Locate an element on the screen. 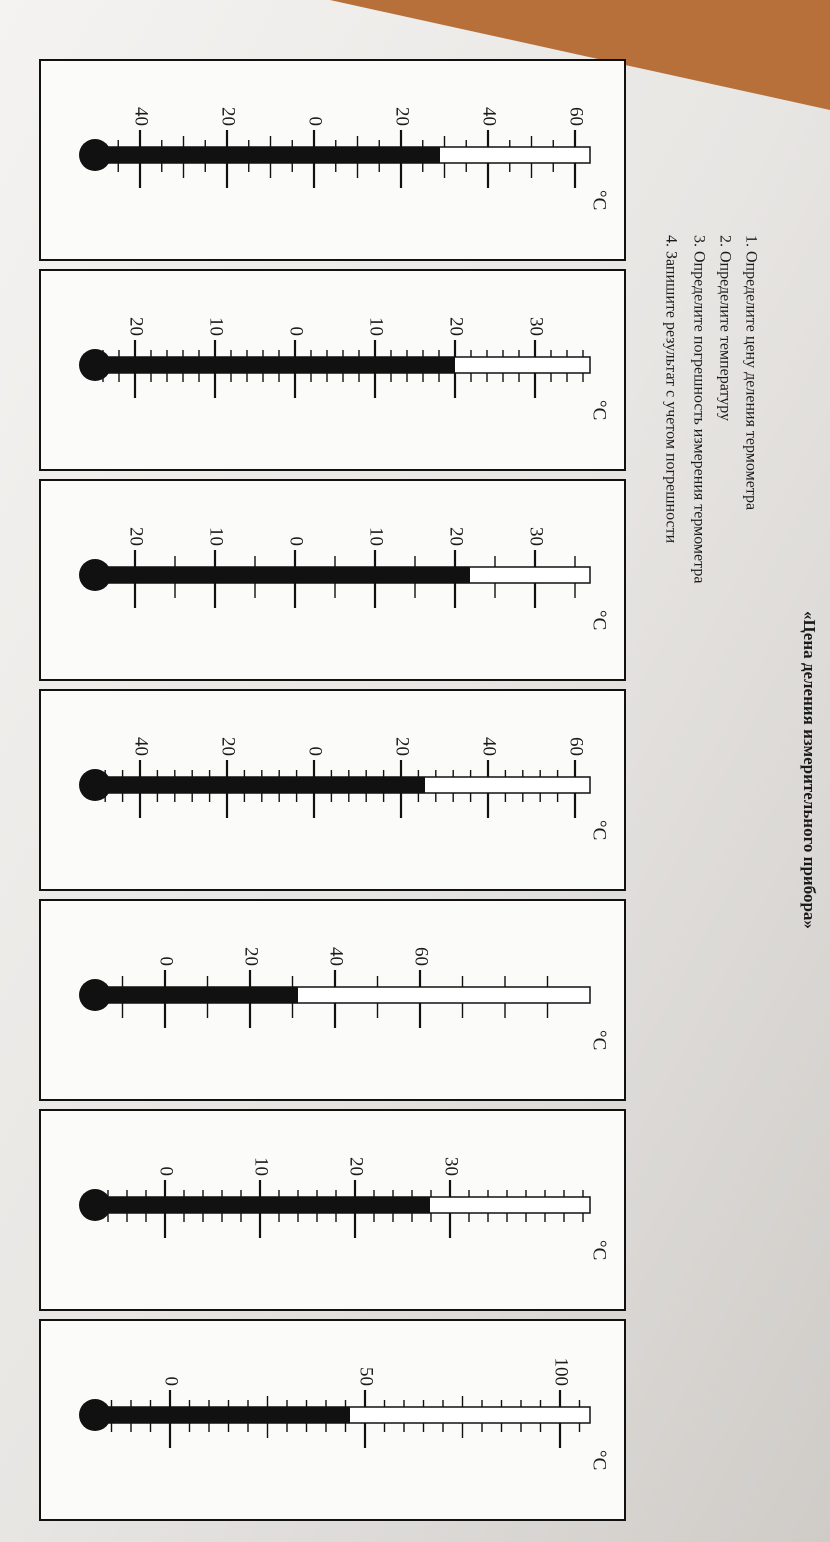 This screenshot has height=1542, width=830. scale-label: 50 is located at coordinates (366, 1376).